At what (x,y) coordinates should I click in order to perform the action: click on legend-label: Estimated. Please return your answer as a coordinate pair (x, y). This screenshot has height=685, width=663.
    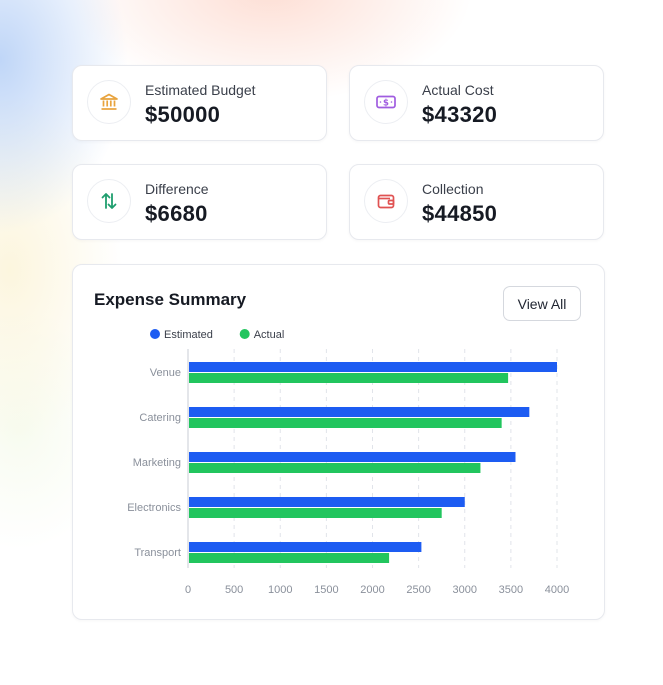
    Looking at the image, I should click on (188, 335).